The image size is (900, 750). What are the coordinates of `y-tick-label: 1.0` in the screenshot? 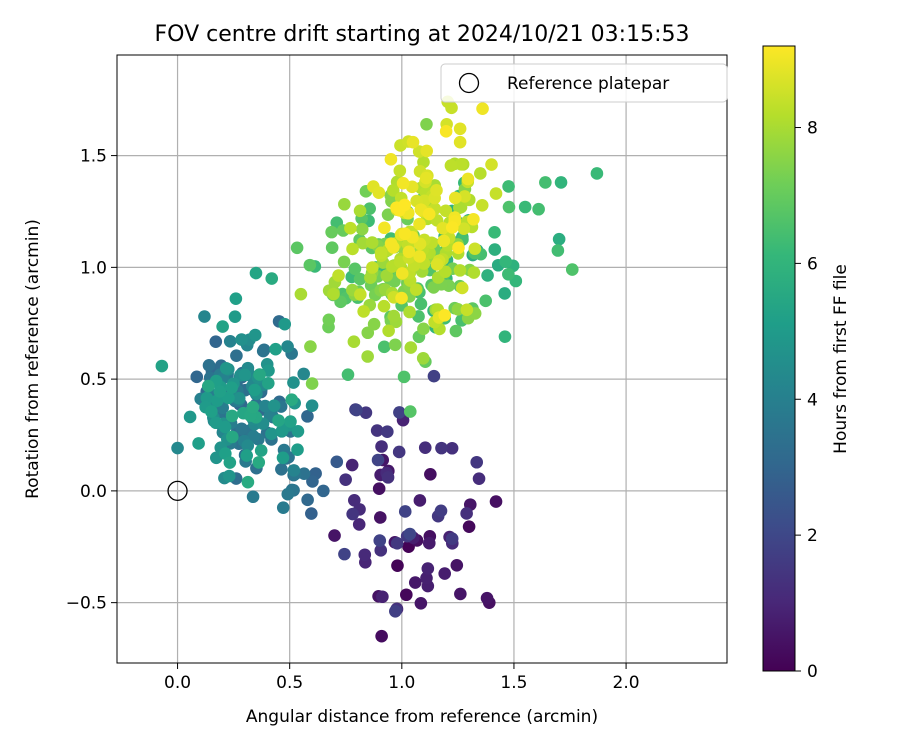 It's located at (93, 268).